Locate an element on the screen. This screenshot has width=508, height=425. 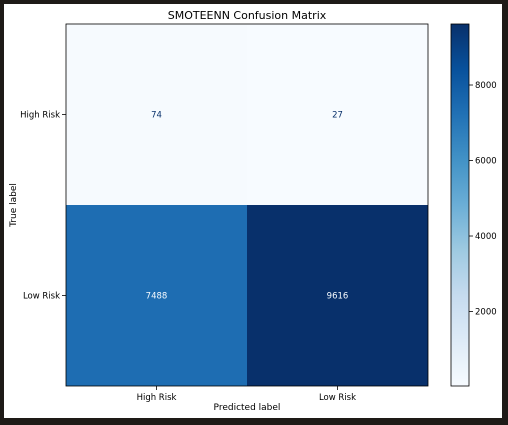
x-axis-label: Predicted label is located at coordinates (247, 408).